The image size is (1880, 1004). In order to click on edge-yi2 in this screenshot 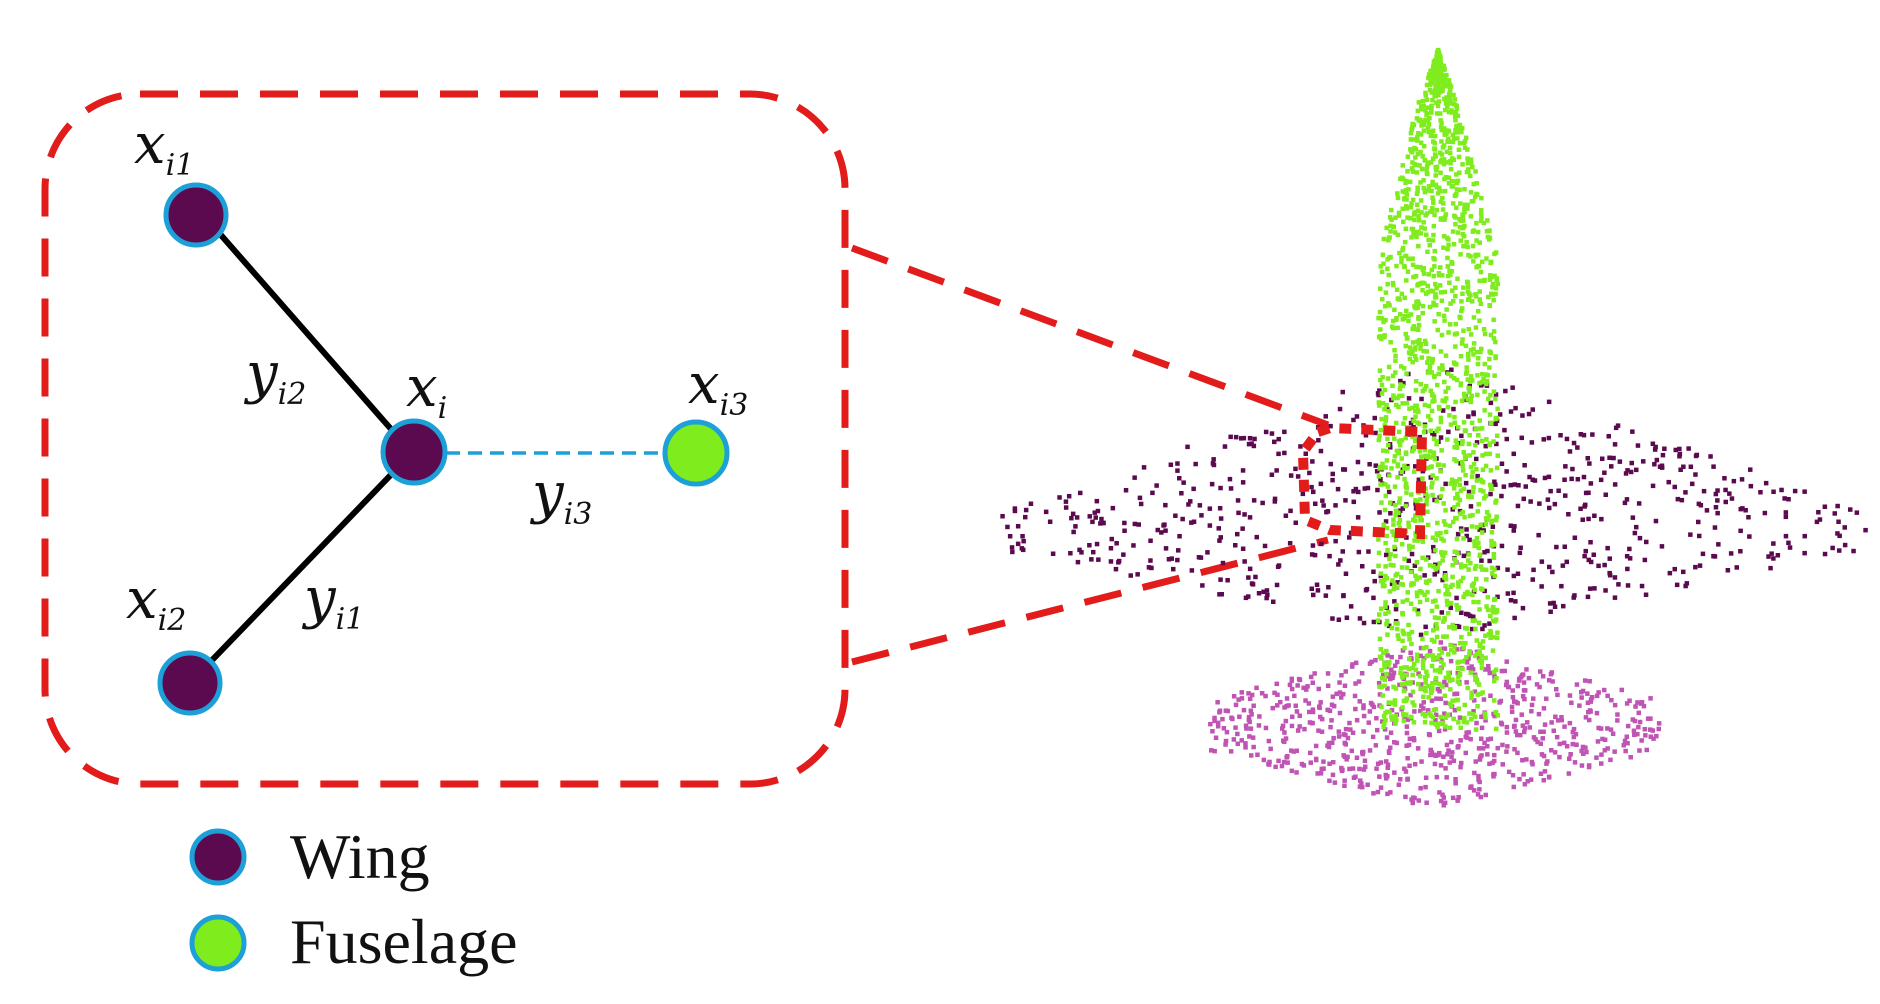, I will do `click(309, 335)`.